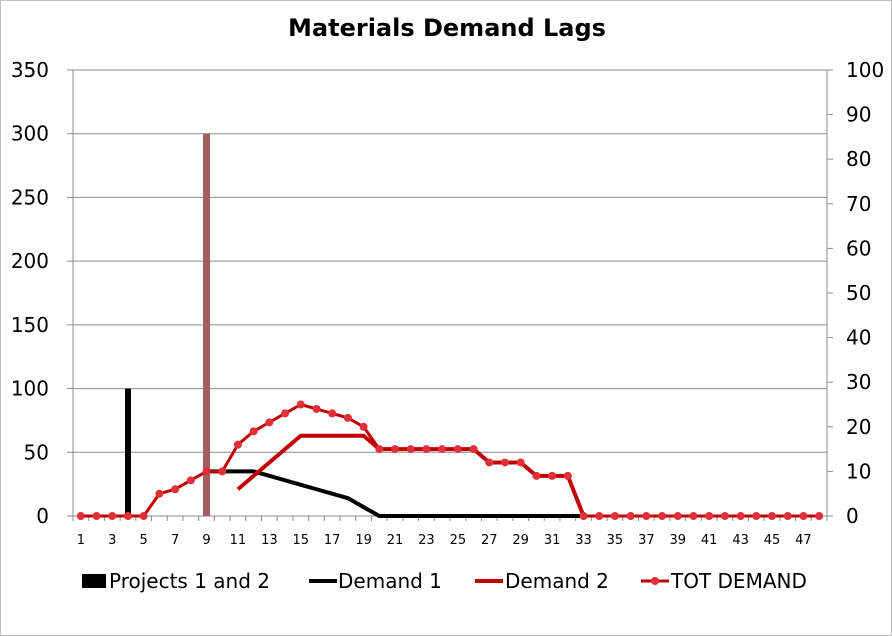  Describe the element at coordinates (30, 261) in the screenshot. I see `y-left-tick-label: 200` at that location.